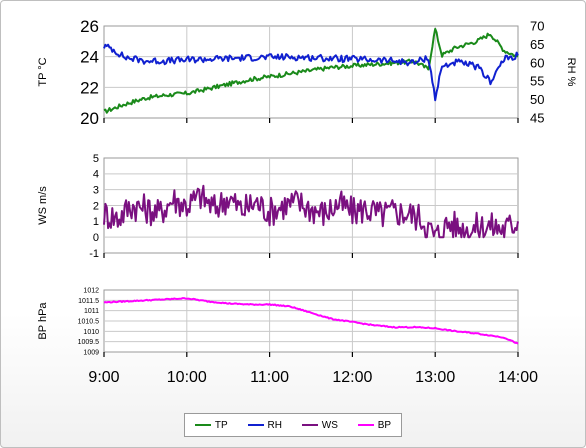 The width and height of the screenshot is (586, 448). What do you see at coordinates (202, 425) in the screenshot?
I see `legend-swatch-tp` at bounding box center [202, 425].